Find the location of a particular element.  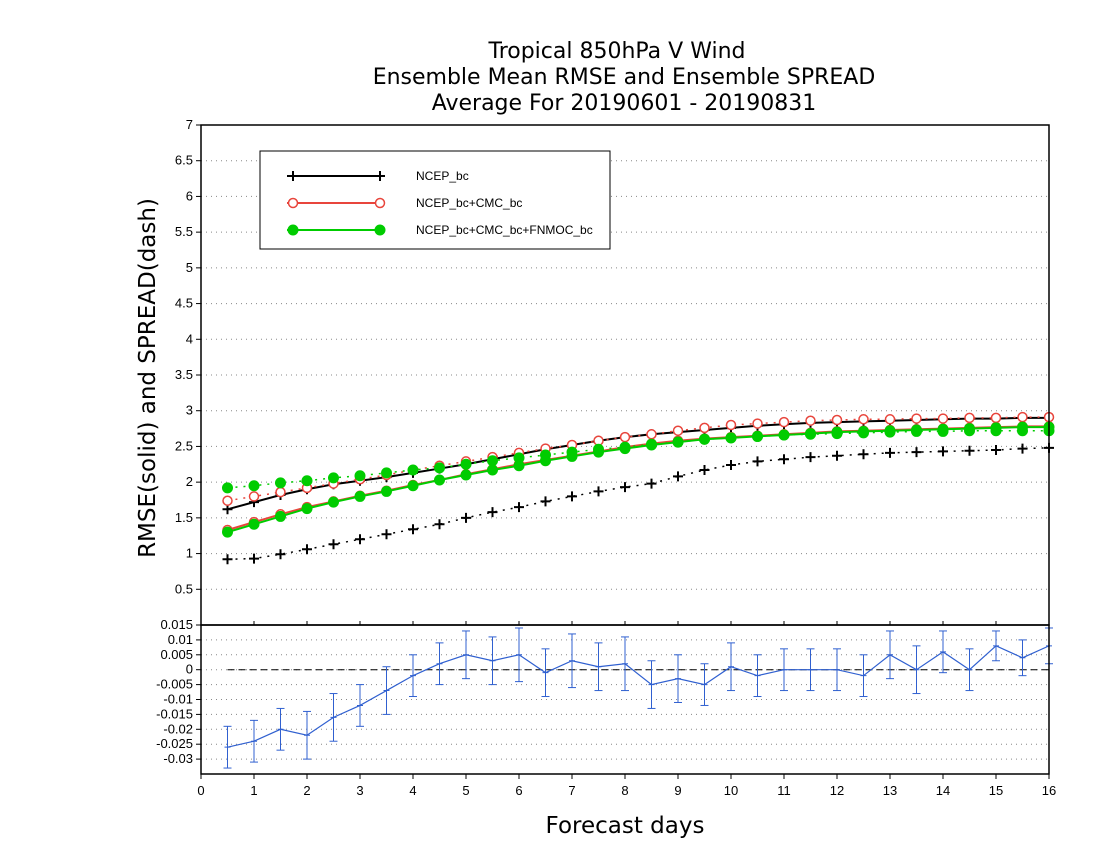

bottom-y-tick-label: -0.02 is located at coordinates (178, 728).